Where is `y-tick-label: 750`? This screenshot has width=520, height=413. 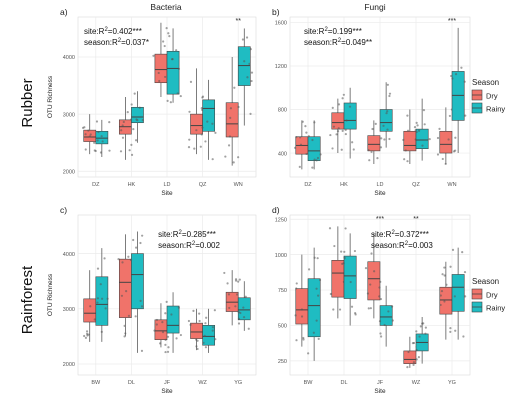 y-tick-label: 750 is located at coordinates (282, 291).